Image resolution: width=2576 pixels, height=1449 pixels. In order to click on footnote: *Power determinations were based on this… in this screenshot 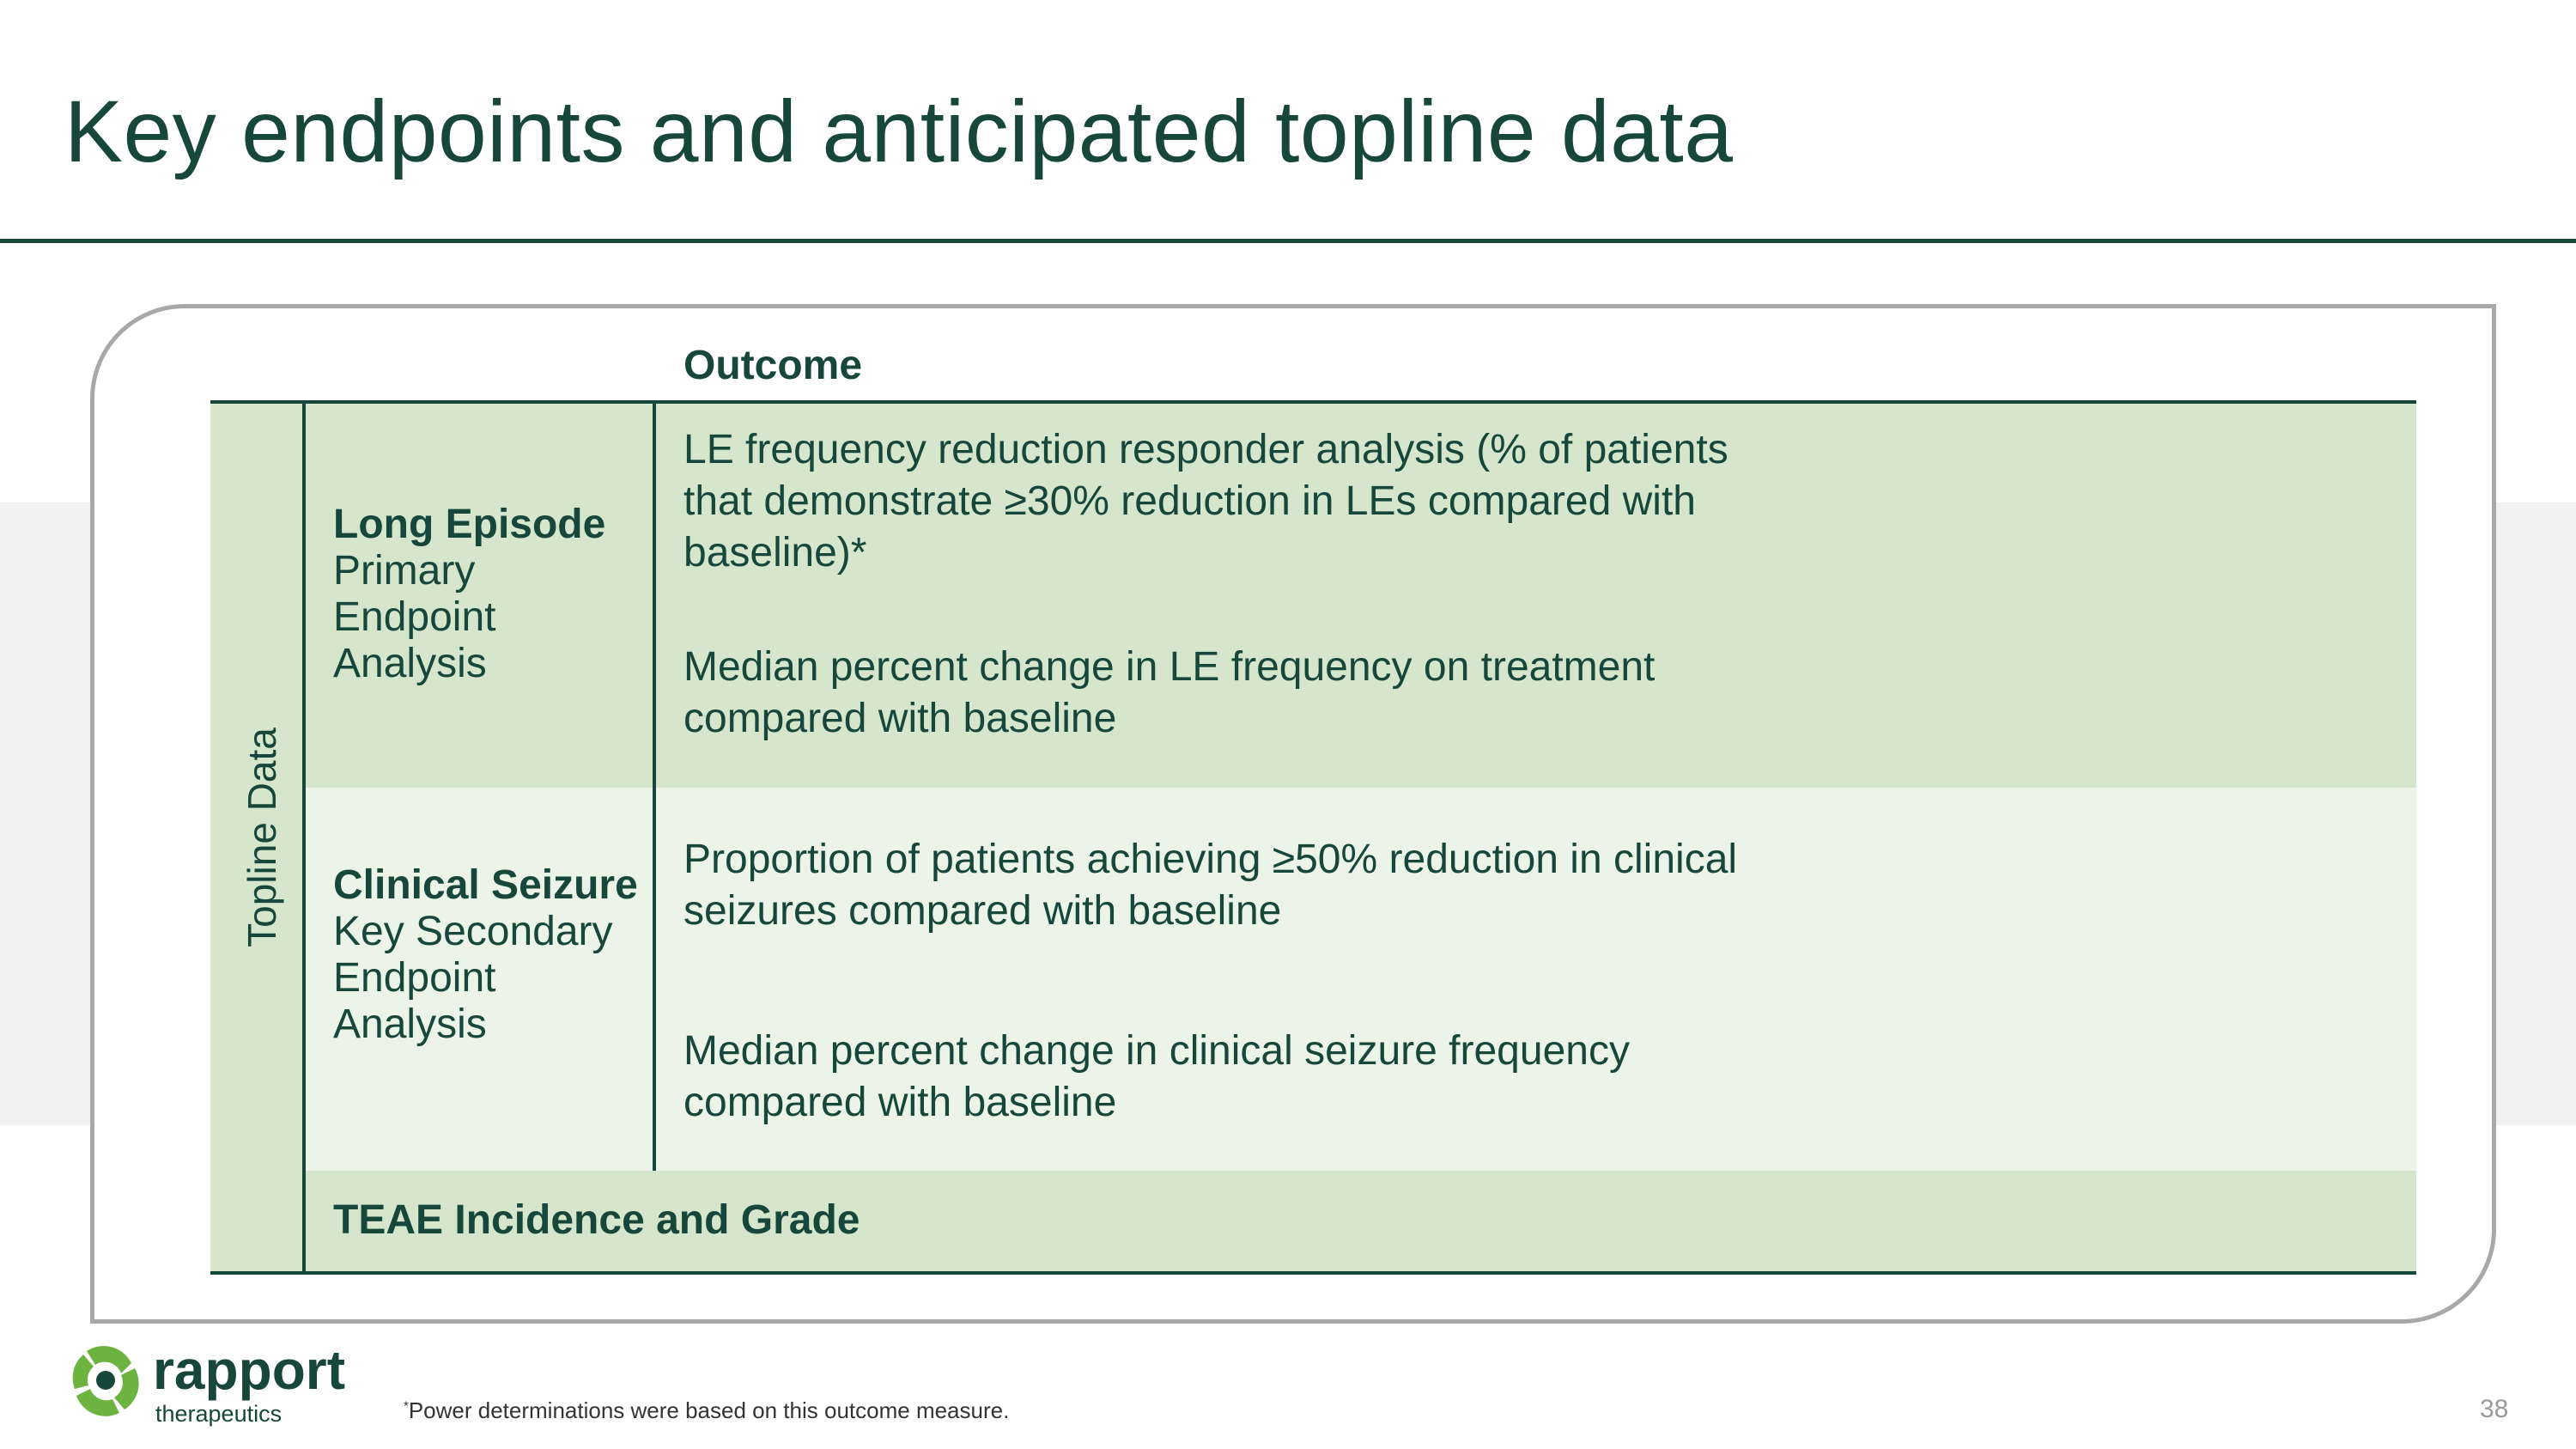, I will do `click(706, 1410)`.